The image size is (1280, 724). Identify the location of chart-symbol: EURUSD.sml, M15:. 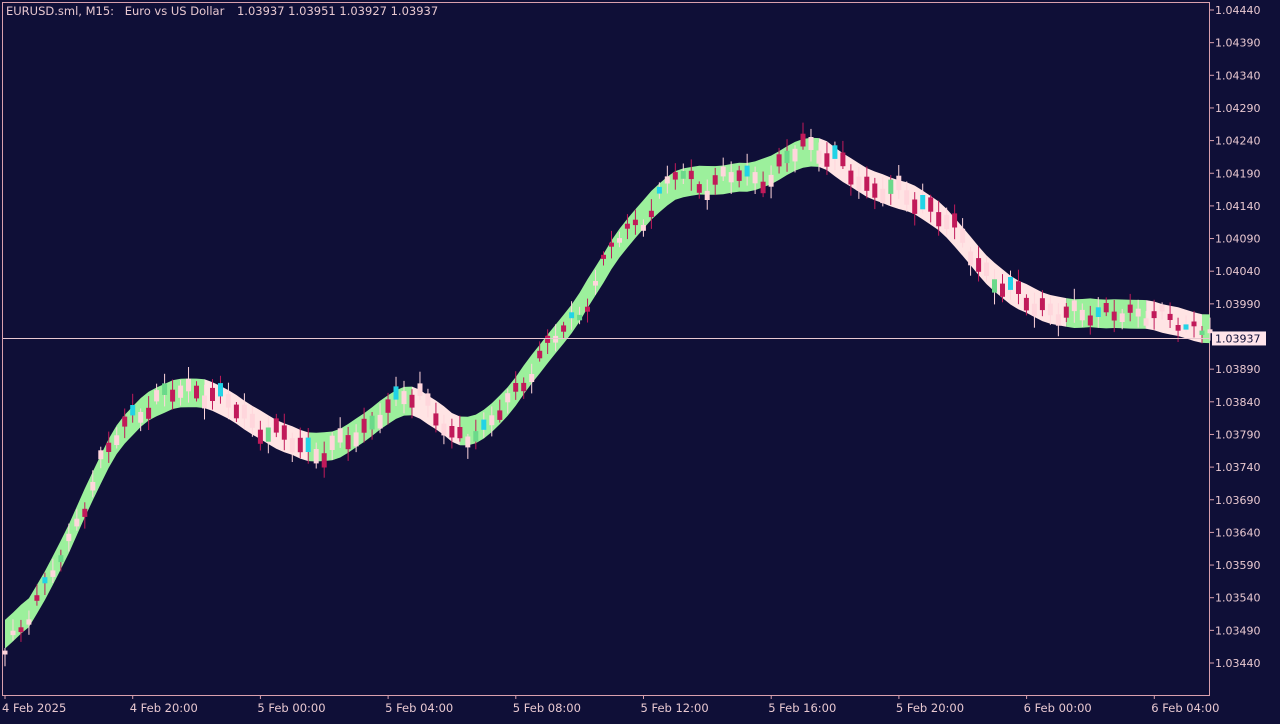
(60, 11).